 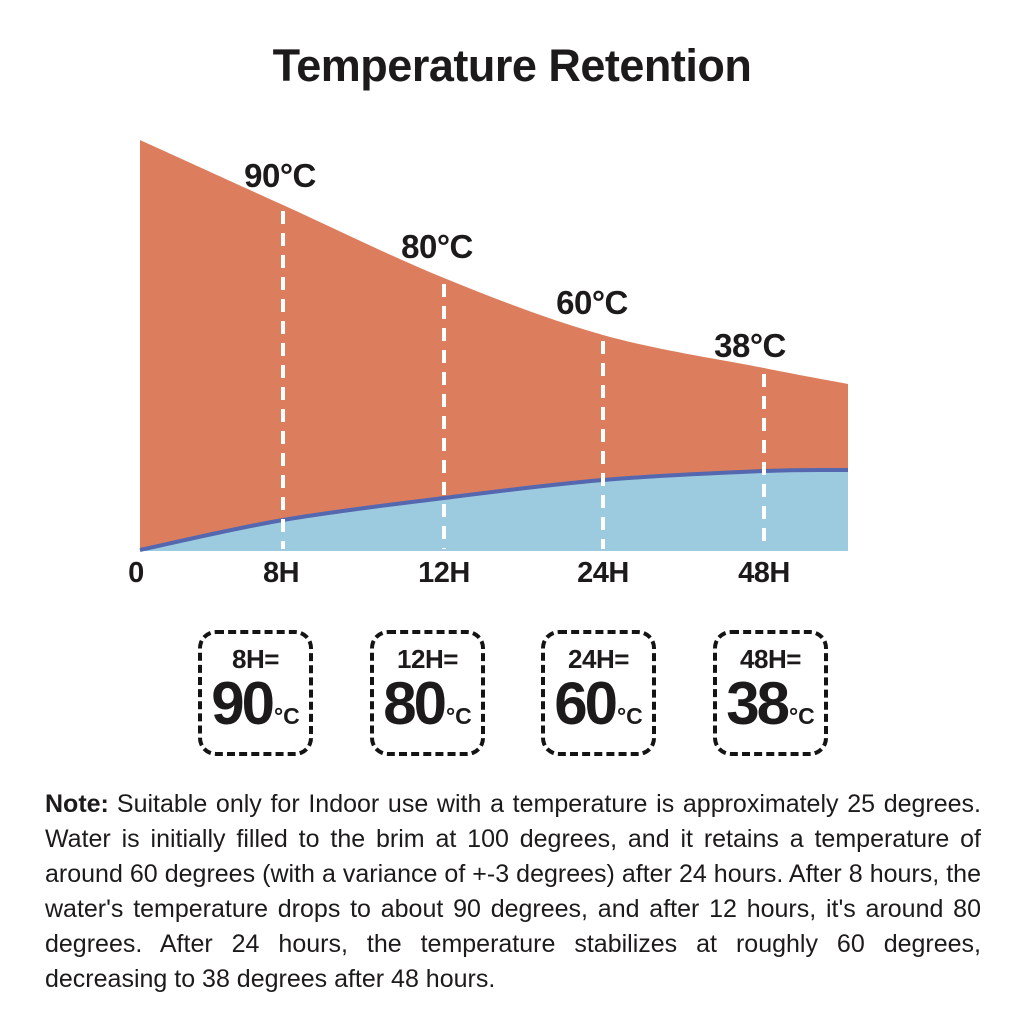 I want to click on callout-temperature-value: 80, so click(x=415, y=704).